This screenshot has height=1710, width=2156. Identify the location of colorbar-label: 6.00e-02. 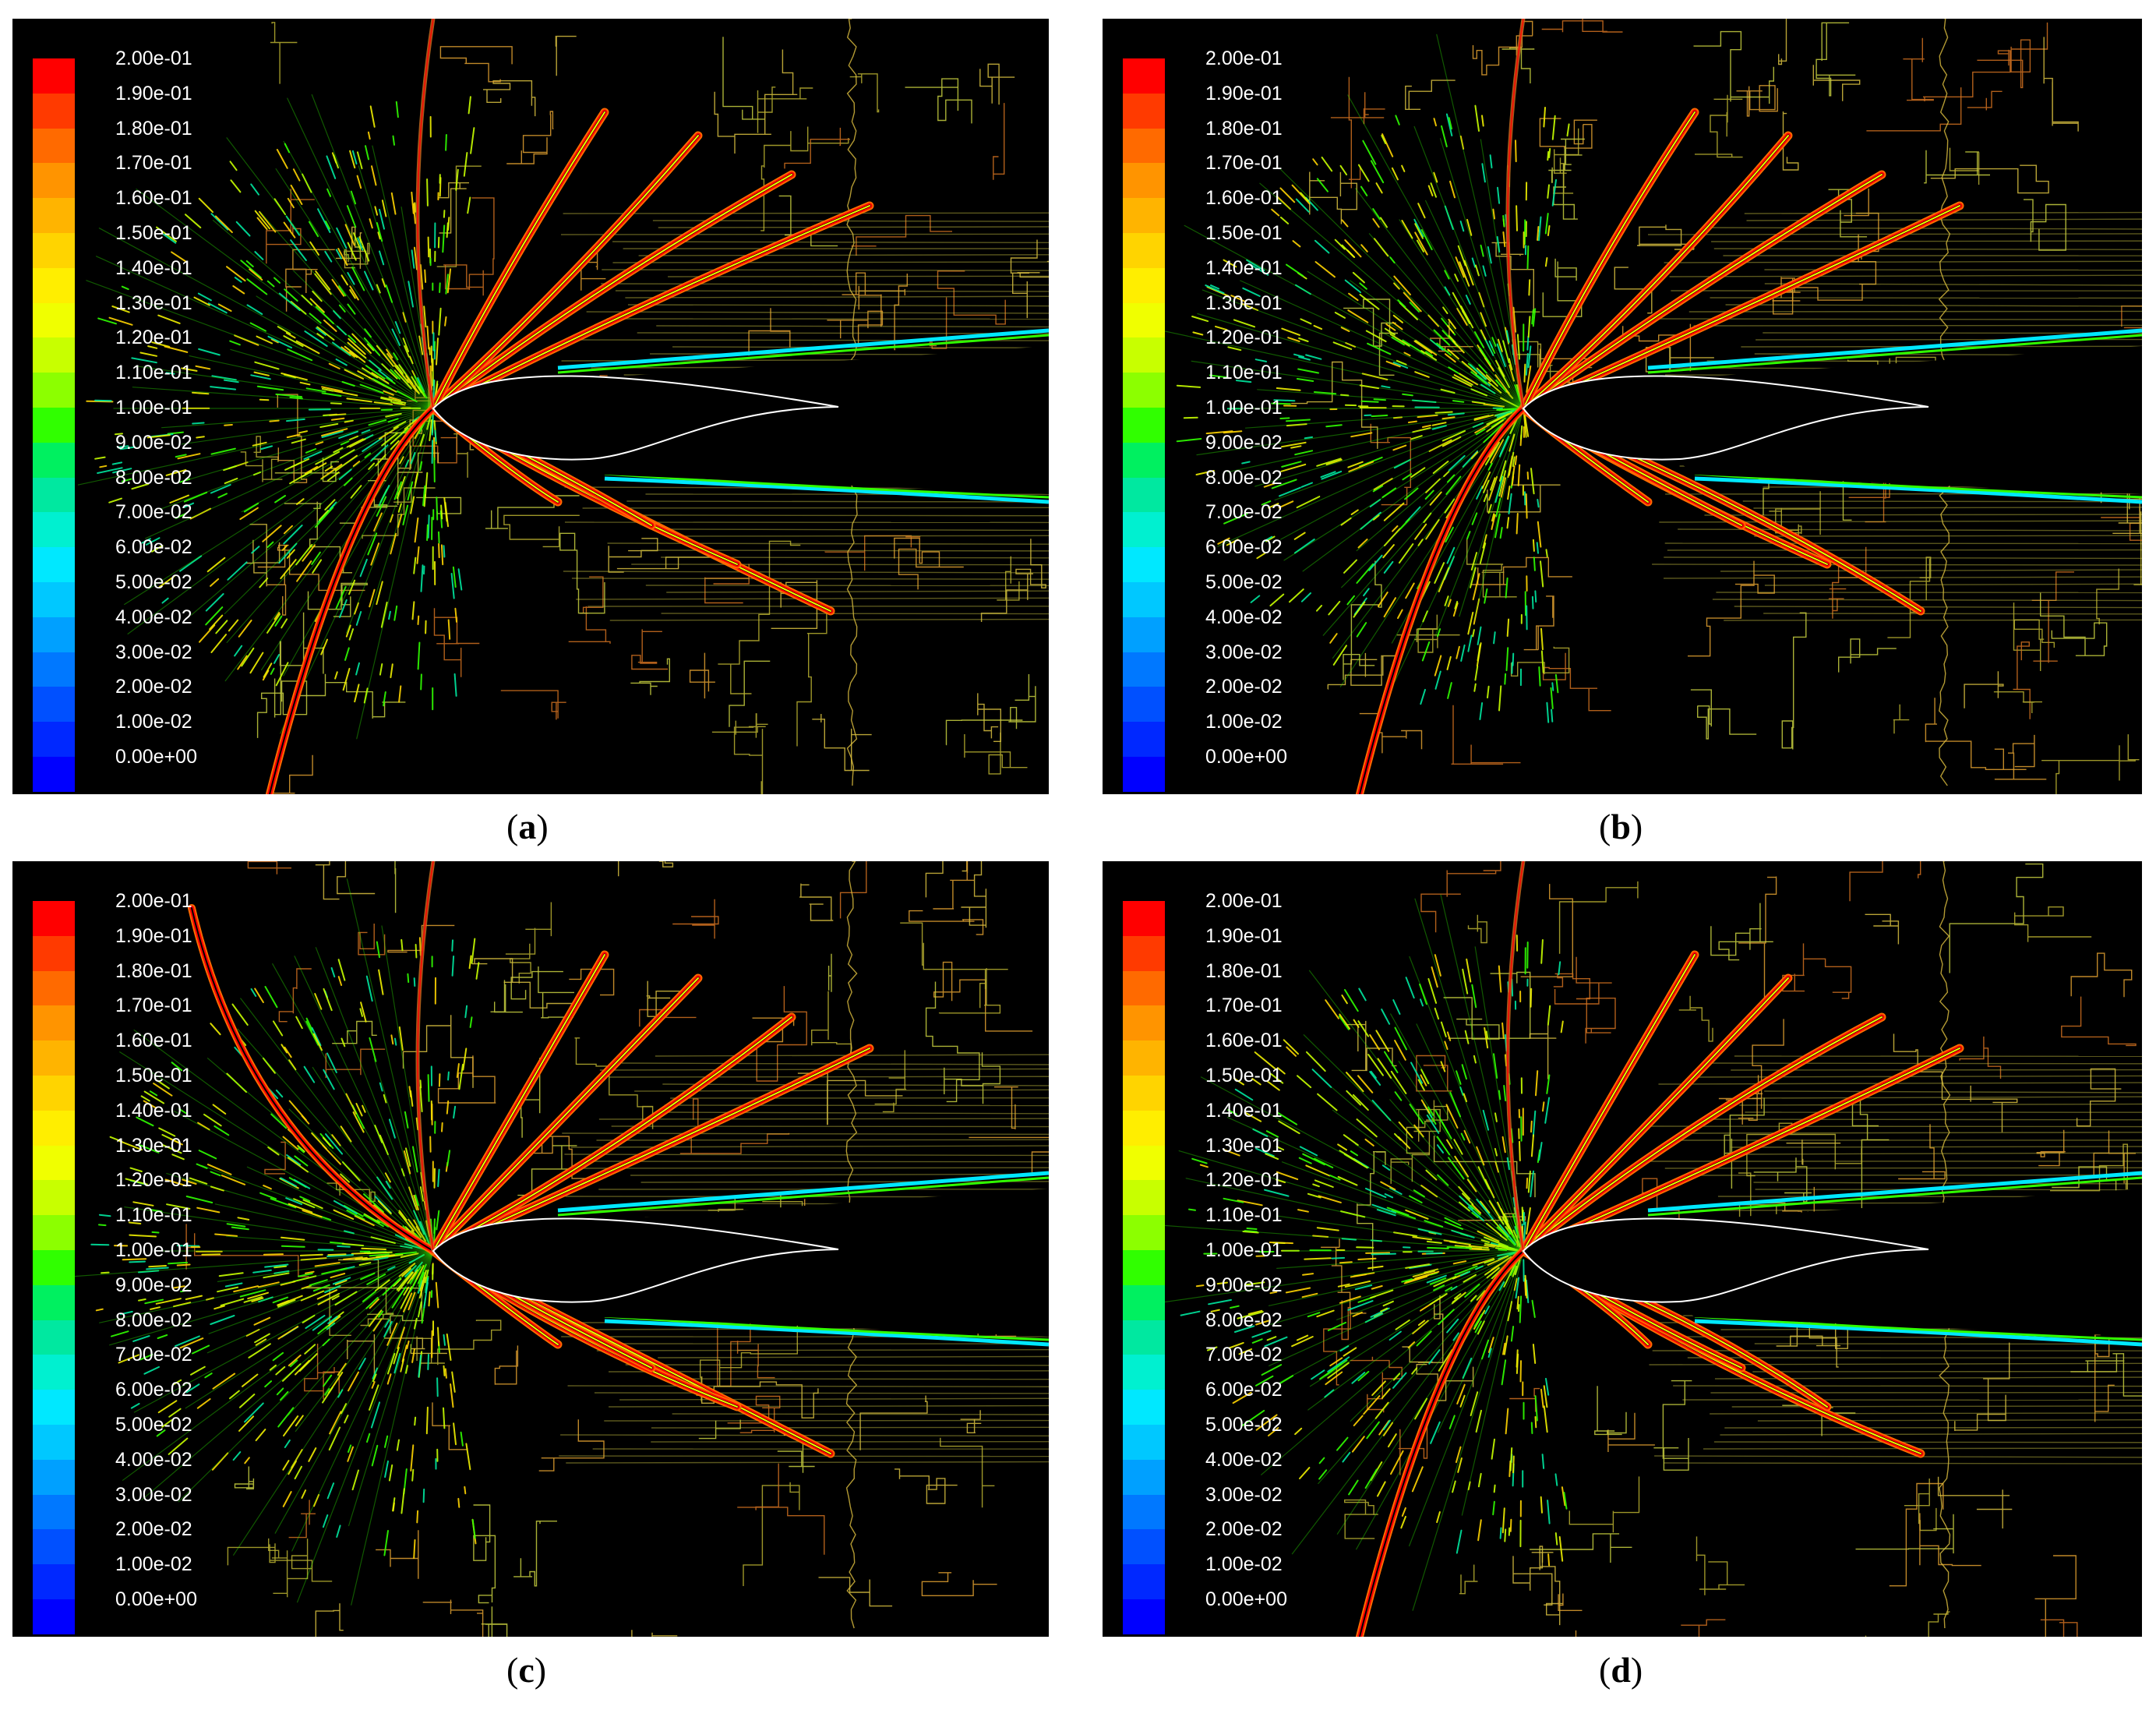
(153, 1390).